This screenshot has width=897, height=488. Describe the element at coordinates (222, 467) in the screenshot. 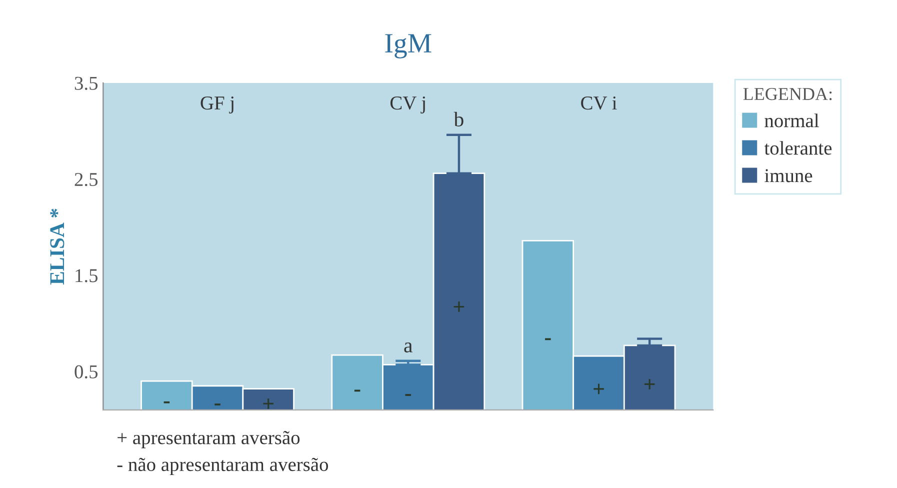

I see `text: - não apresentaram aversão` at that location.